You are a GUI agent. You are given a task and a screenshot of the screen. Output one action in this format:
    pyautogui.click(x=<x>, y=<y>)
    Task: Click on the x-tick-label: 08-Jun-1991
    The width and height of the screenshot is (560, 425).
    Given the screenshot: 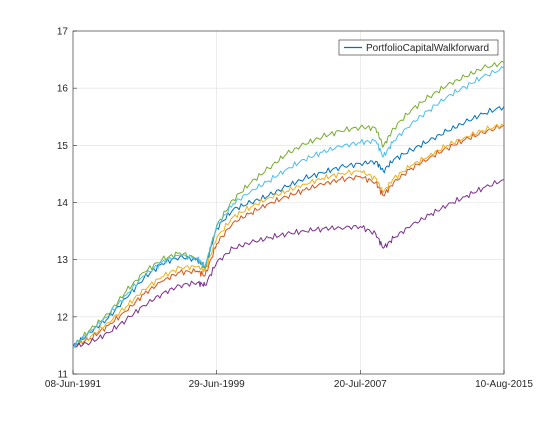 What is the action you would take?
    pyautogui.click(x=73, y=384)
    